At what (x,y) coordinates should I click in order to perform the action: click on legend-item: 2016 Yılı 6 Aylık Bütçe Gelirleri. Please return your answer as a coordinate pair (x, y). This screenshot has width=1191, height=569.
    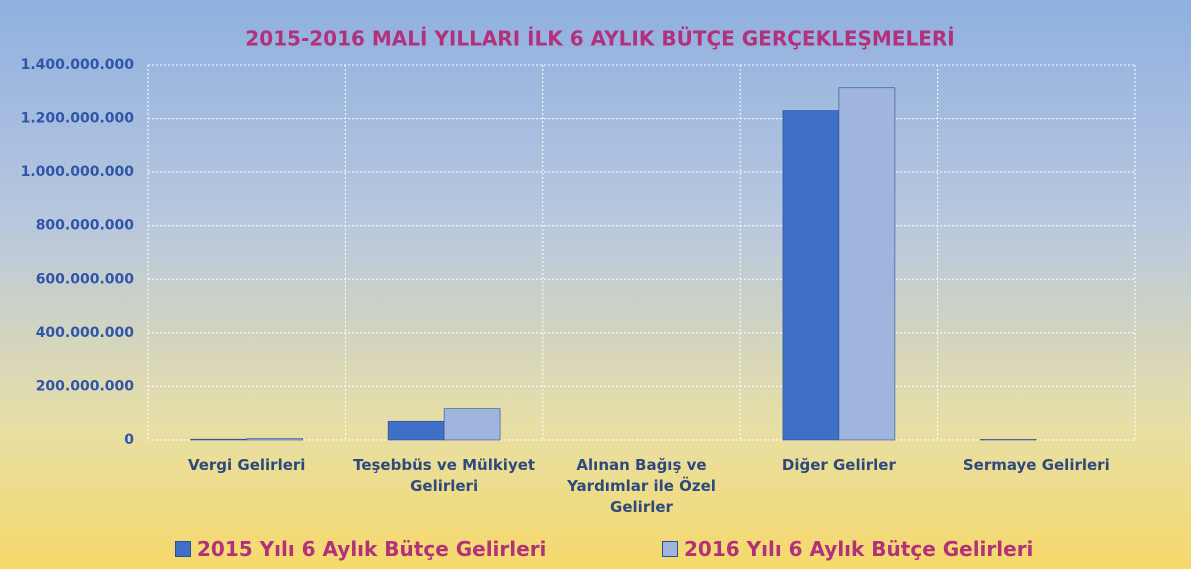
    Looking at the image, I should click on (847, 549).